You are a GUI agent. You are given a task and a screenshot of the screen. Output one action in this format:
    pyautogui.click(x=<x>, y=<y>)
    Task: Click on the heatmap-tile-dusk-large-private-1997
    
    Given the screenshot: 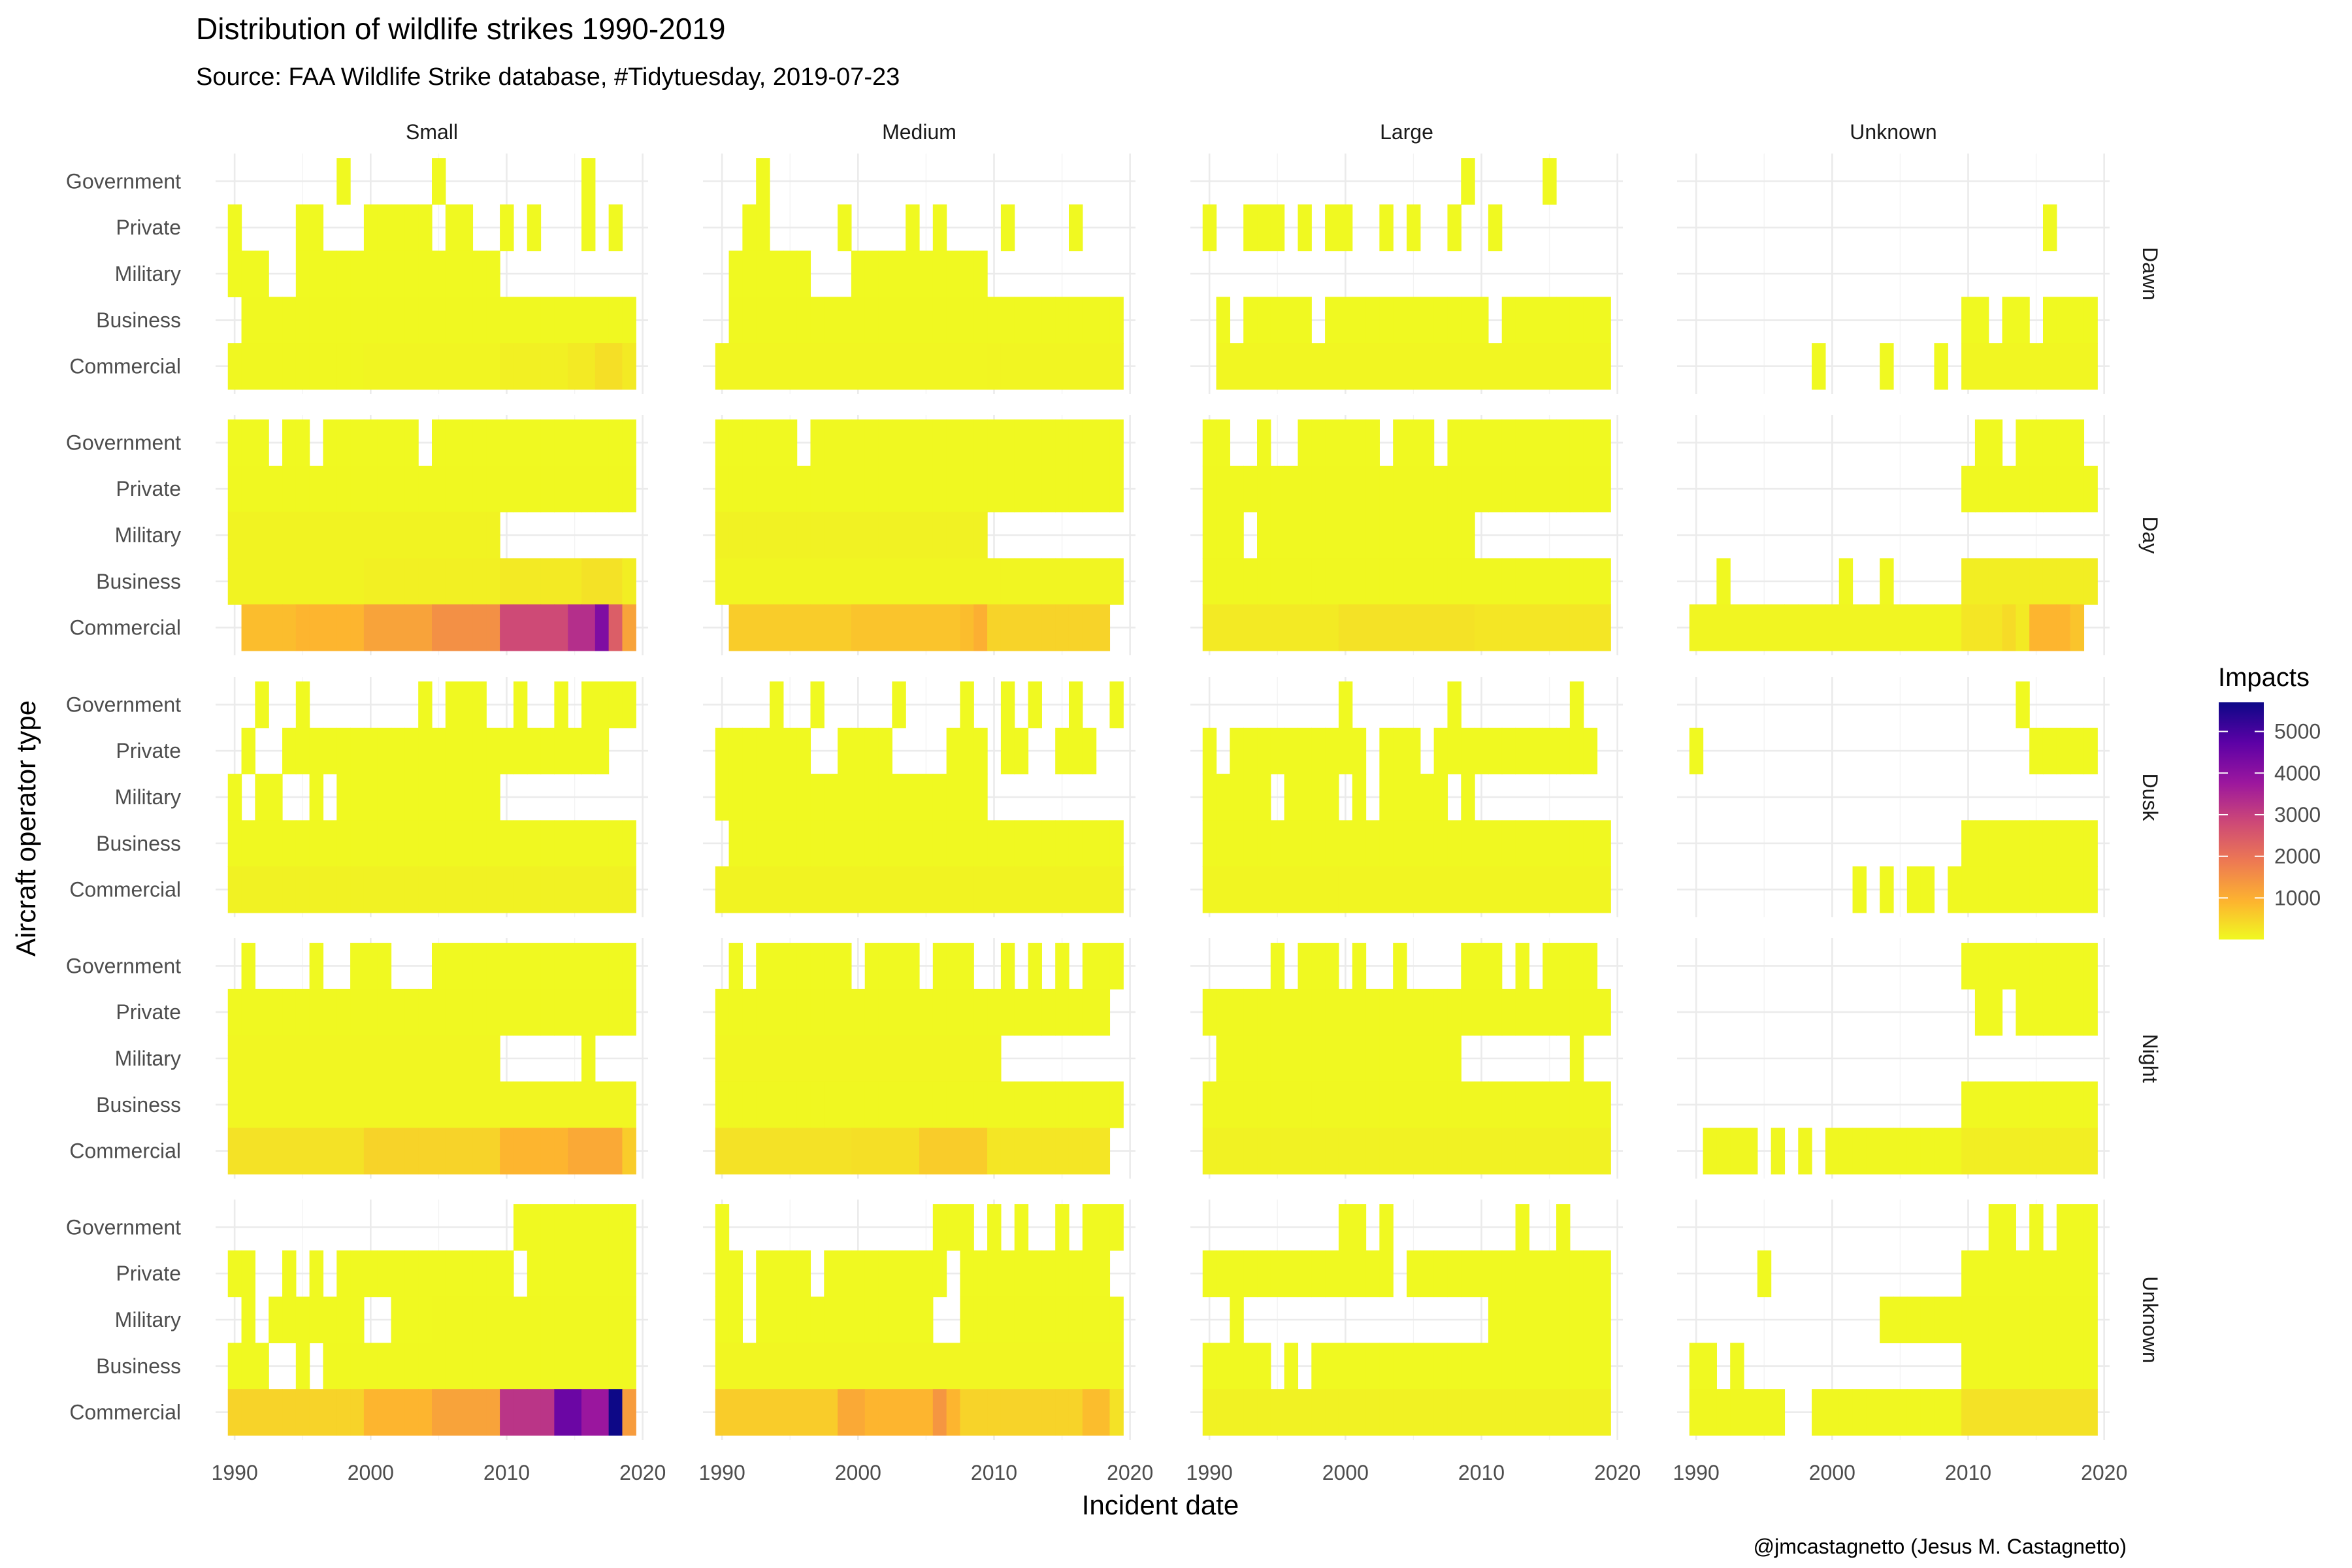 What is the action you would take?
    pyautogui.click(x=1305, y=751)
    